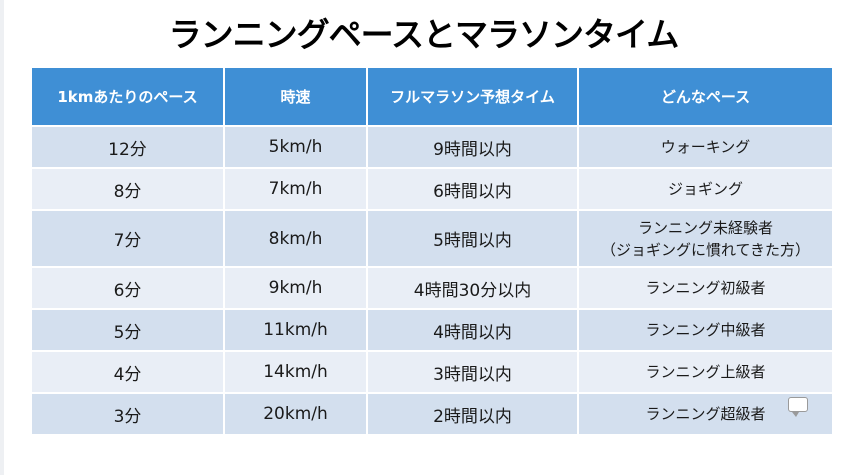  I want to click on pace-type-line-1: ランニング未経験者, so click(705, 227).